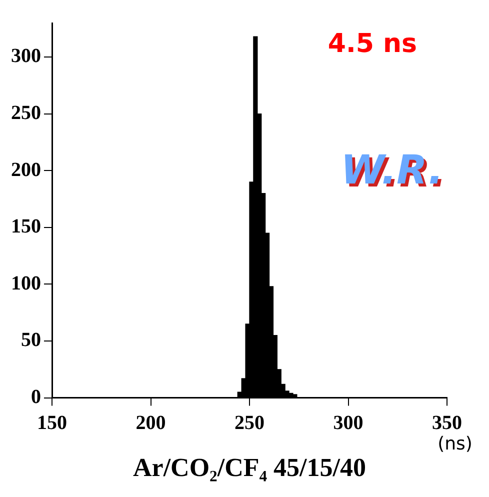  What do you see at coordinates (447, 423) in the screenshot?
I see `x-tick-label: 350` at bounding box center [447, 423].